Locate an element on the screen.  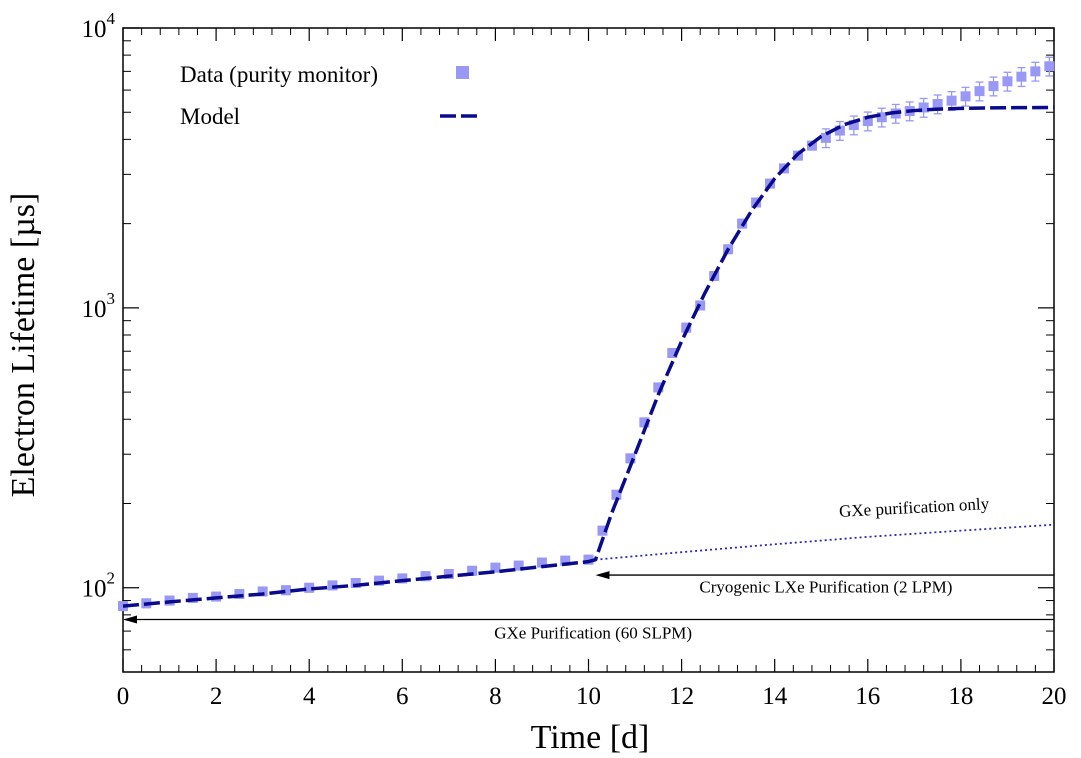
x-tick-label: 4 is located at coordinates (309, 696).